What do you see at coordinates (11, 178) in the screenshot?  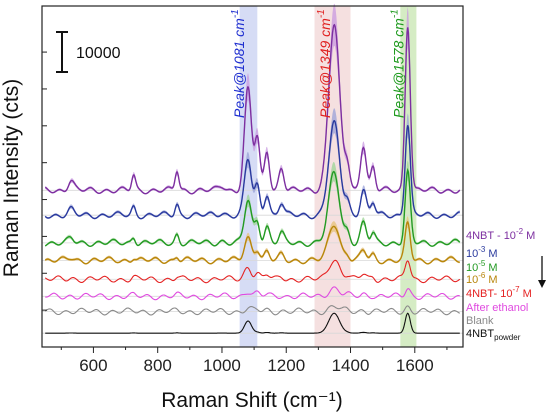 I see `y-axis-title: Raman Intensity (cts)` at bounding box center [11, 178].